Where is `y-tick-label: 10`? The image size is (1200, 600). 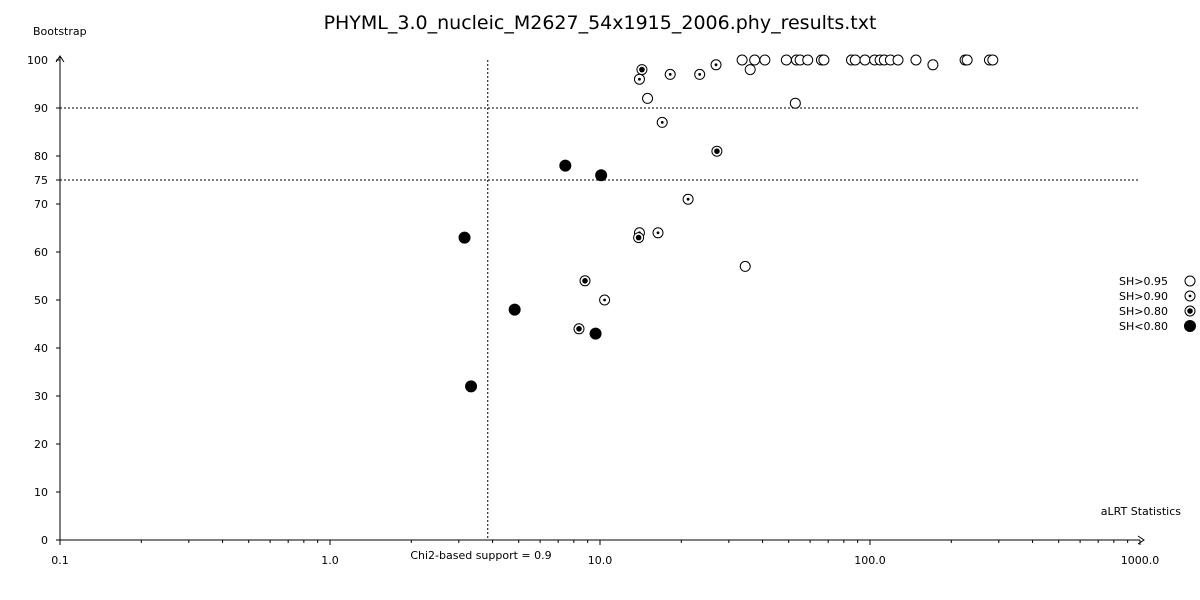 y-tick-label: 10 is located at coordinates (41, 492).